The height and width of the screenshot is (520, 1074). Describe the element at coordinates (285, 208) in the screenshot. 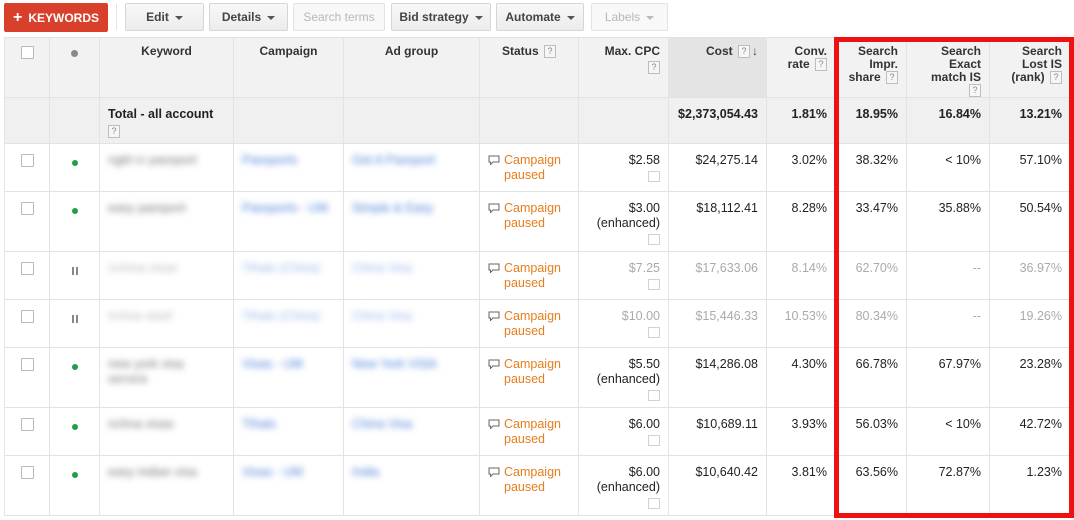

I see `campaign-link: Passports - UM` at that location.